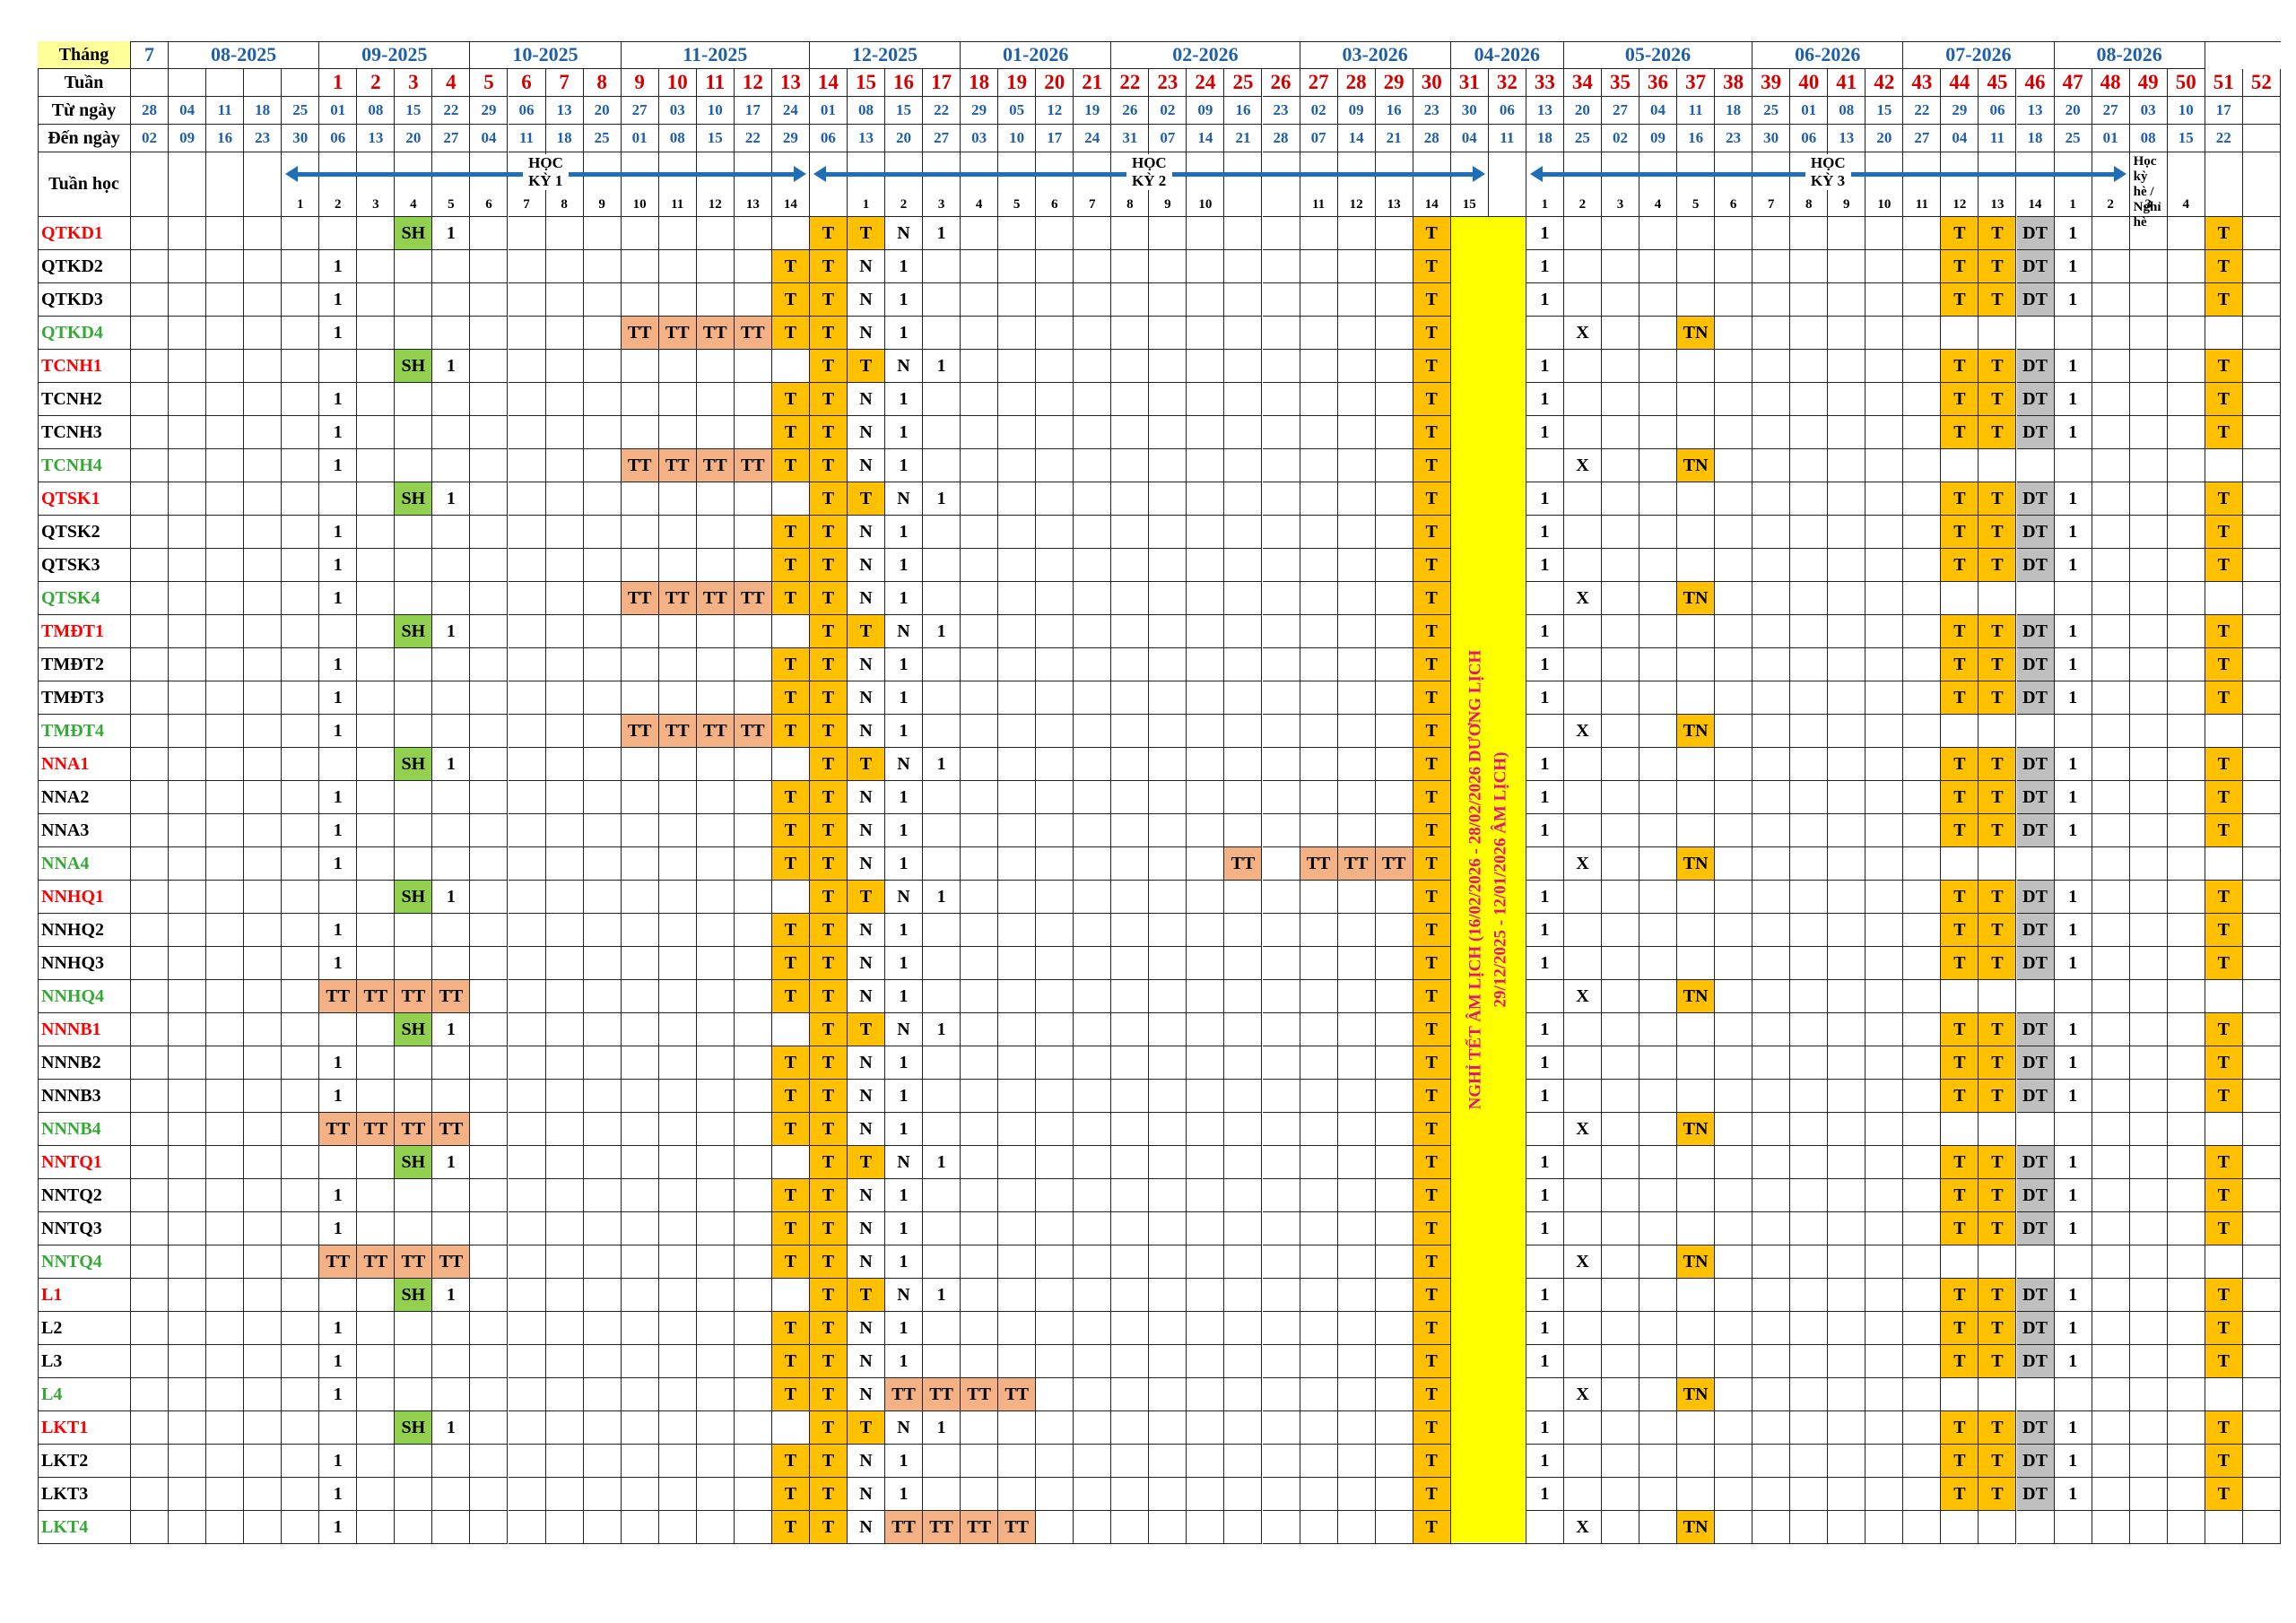 The image size is (2296, 1623). I want to click on schedule-cell-dt: DT, so click(2035, 1029).